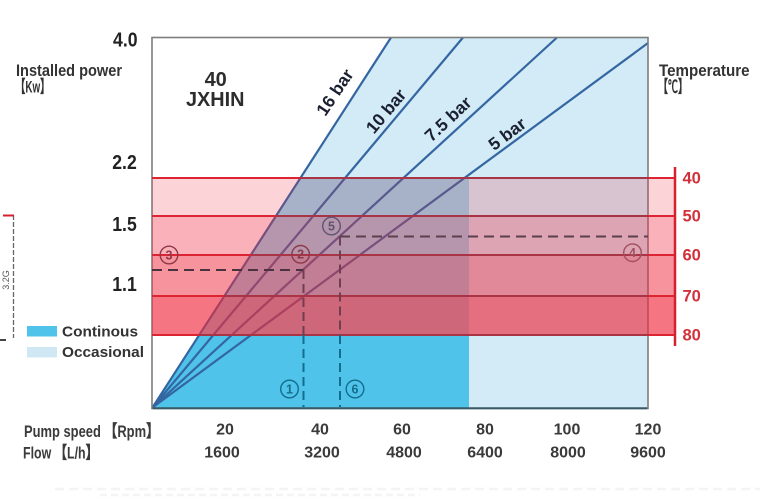  What do you see at coordinates (124, 225) in the screenshot?
I see `svg-text: 1.5` at bounding box center [124, 225].